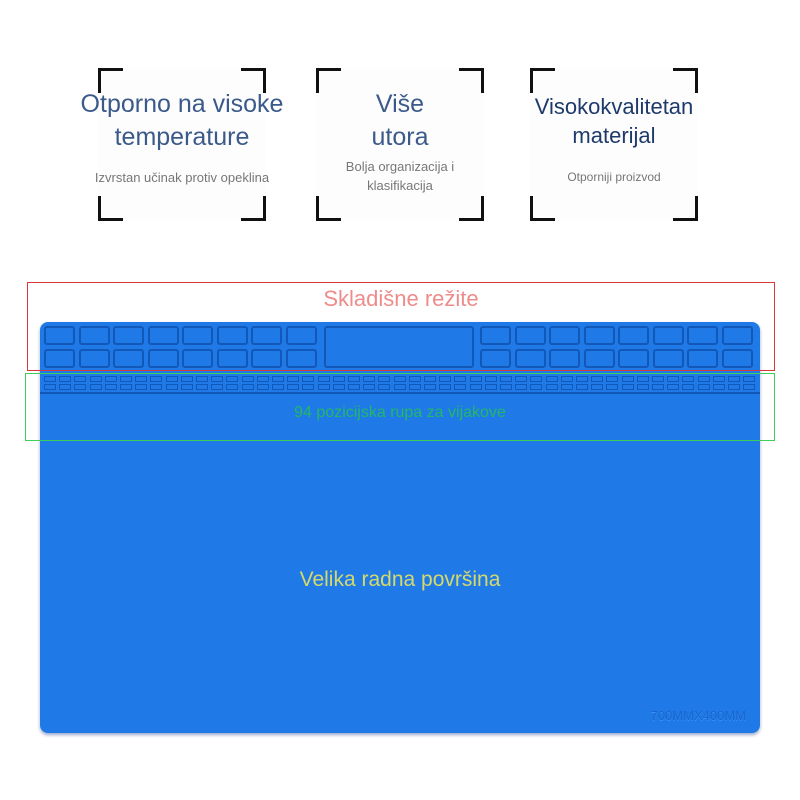 This screenshot has width=800, height=800. What do you see at coordinates (401, 298) in the screenshot?
I see `storage-label: Skladišne režite` at bounding box center [401, 298].